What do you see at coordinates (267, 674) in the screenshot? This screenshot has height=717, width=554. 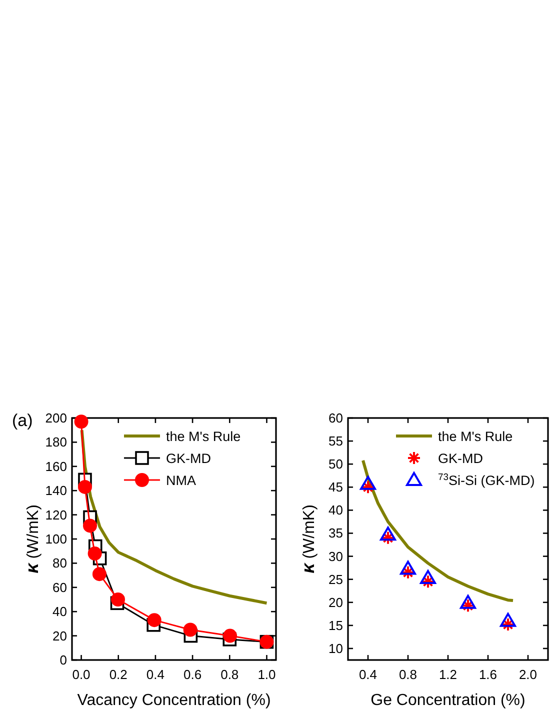 I see `x-tick-label: 1.0` at bounding box center [267, 674].